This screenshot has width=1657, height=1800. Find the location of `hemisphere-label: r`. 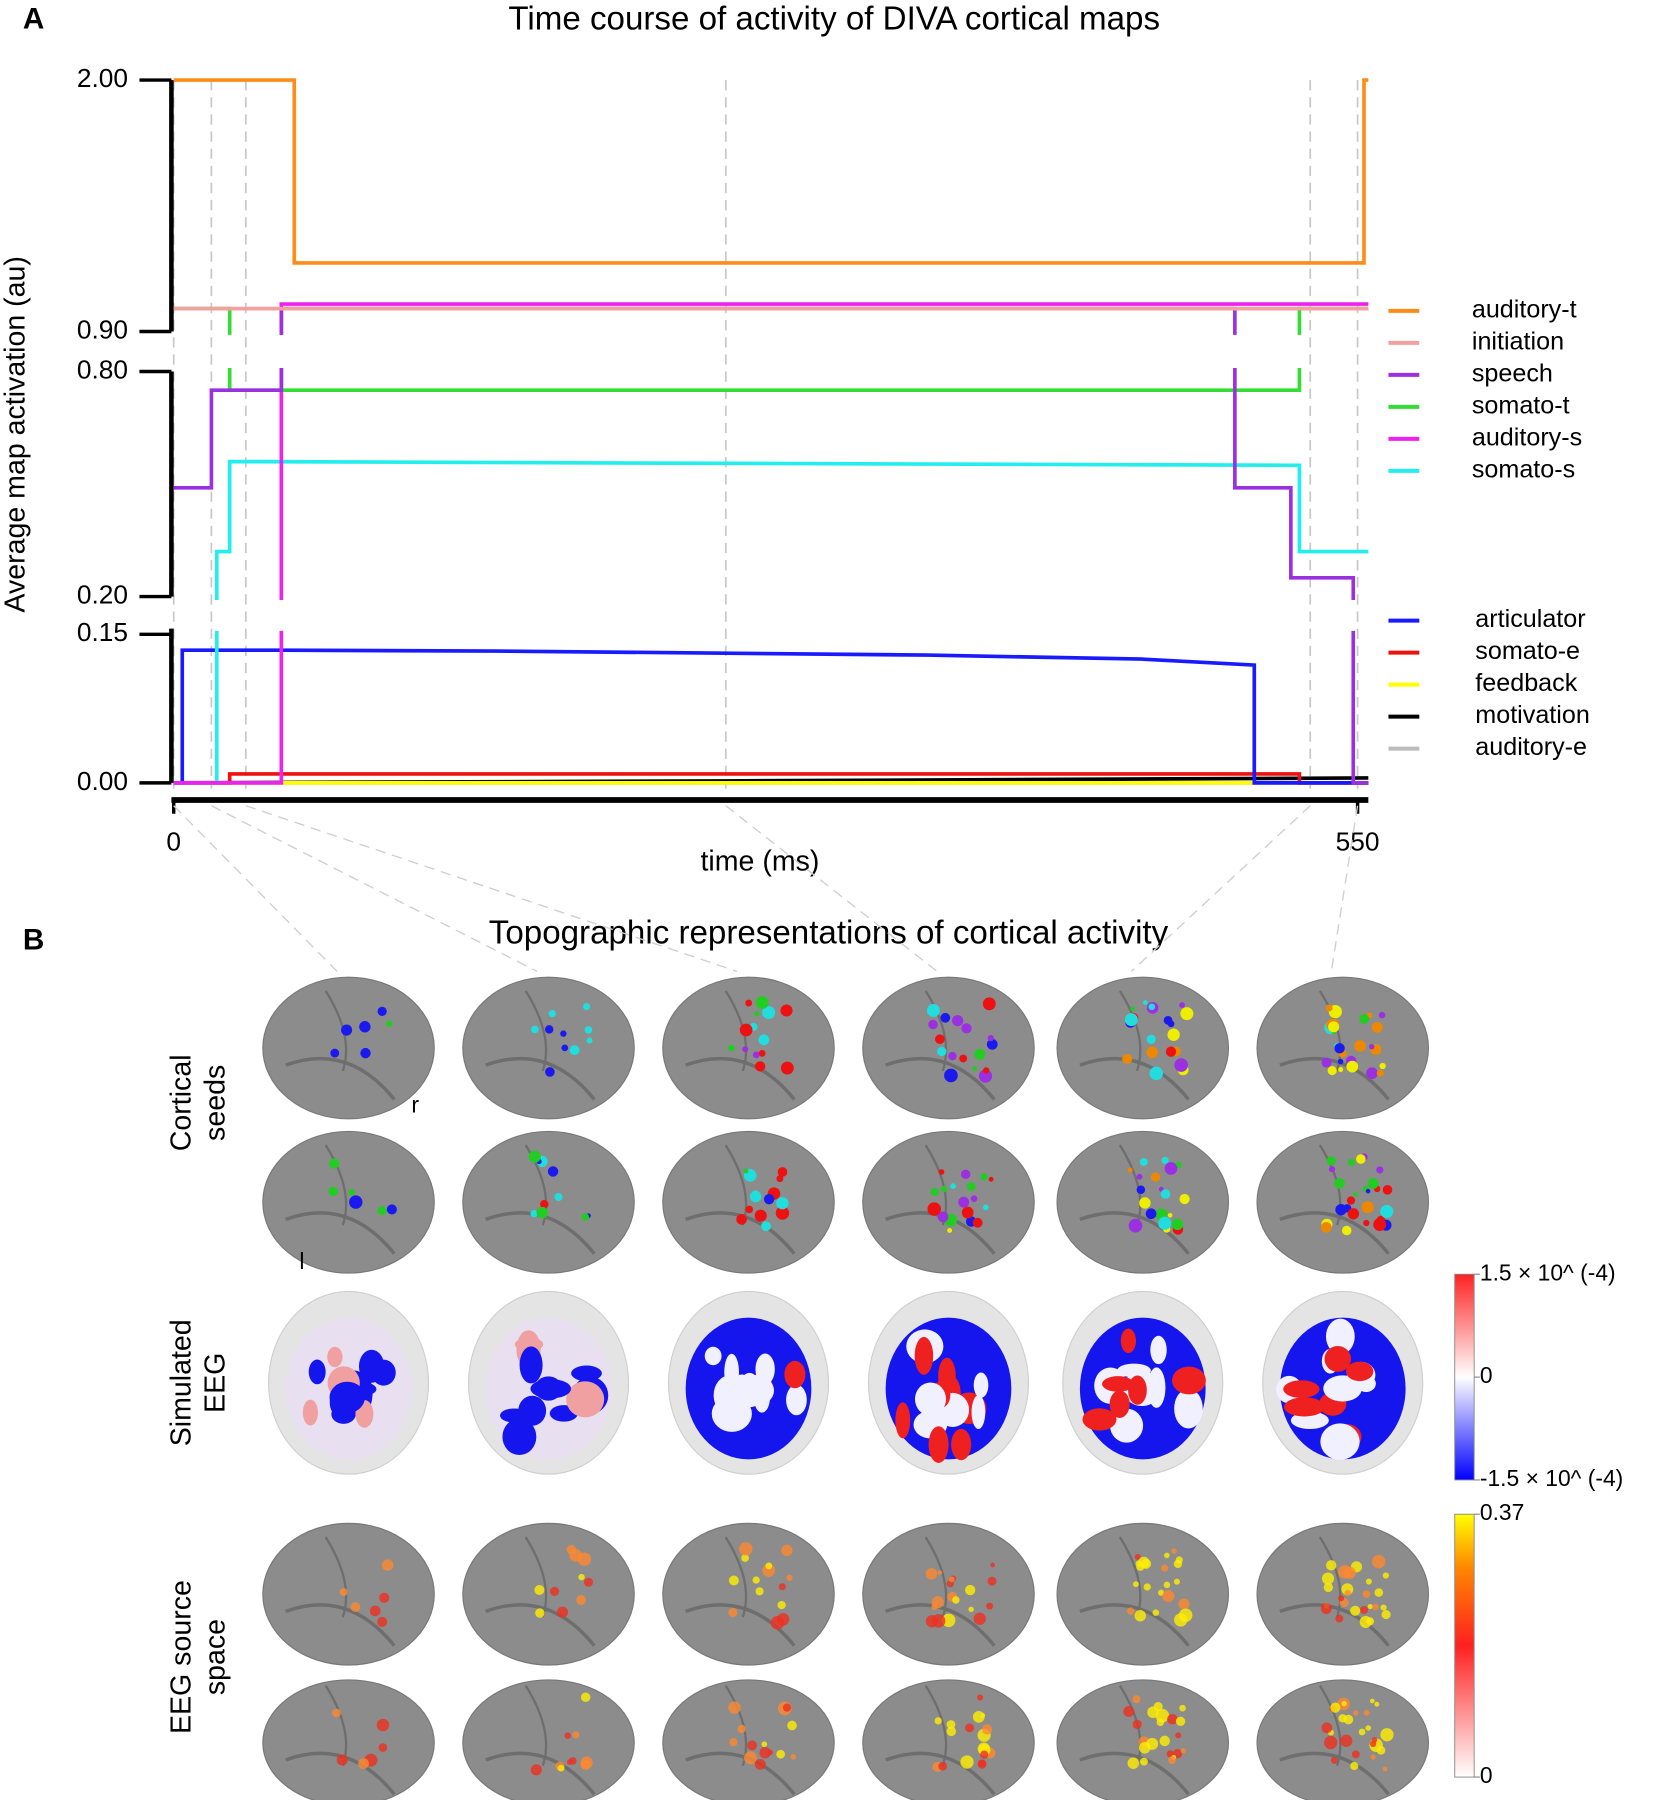

hemisphere-label: r is located at coordinates (415, 1104).